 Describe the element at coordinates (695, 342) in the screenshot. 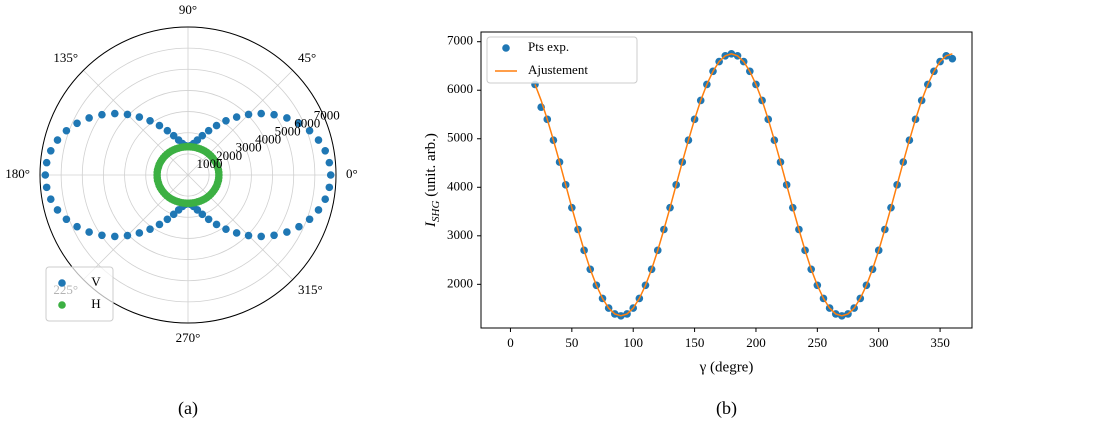

I see `x-tick-label: 150` at that location.